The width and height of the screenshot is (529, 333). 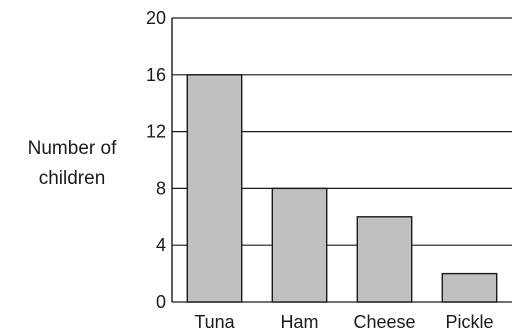 What do you see at coordinates (214, 188) in the screenshot?
I see `bar-tuna` at bounding box center [214, 188].